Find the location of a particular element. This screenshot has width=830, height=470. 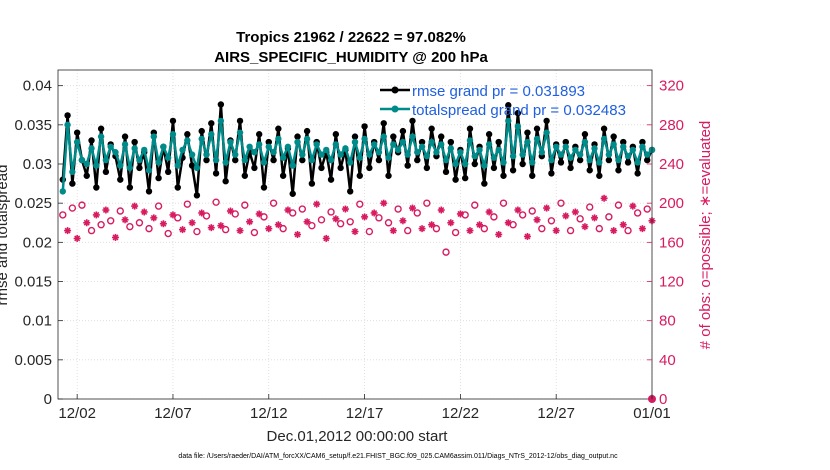

legend-rmse-marker is located at coordinates (395, 90).